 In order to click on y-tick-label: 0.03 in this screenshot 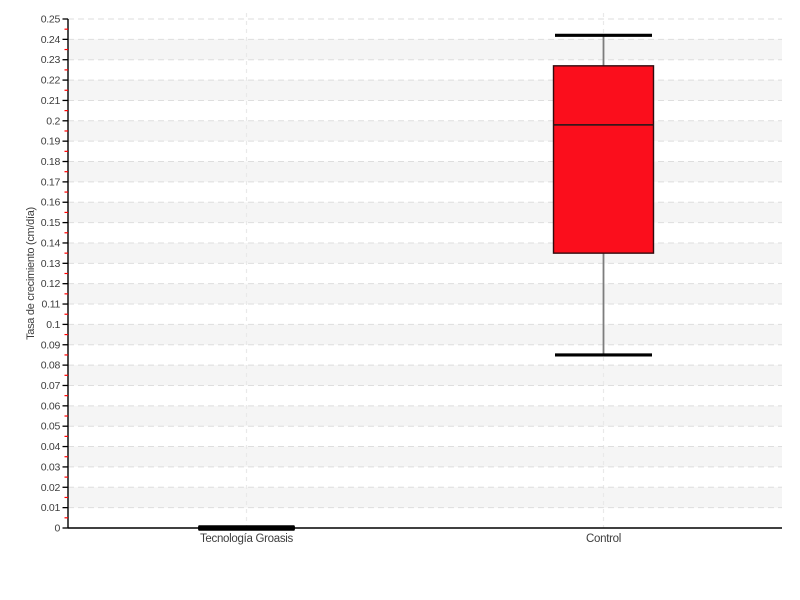, I will do `click(51, 467)`.